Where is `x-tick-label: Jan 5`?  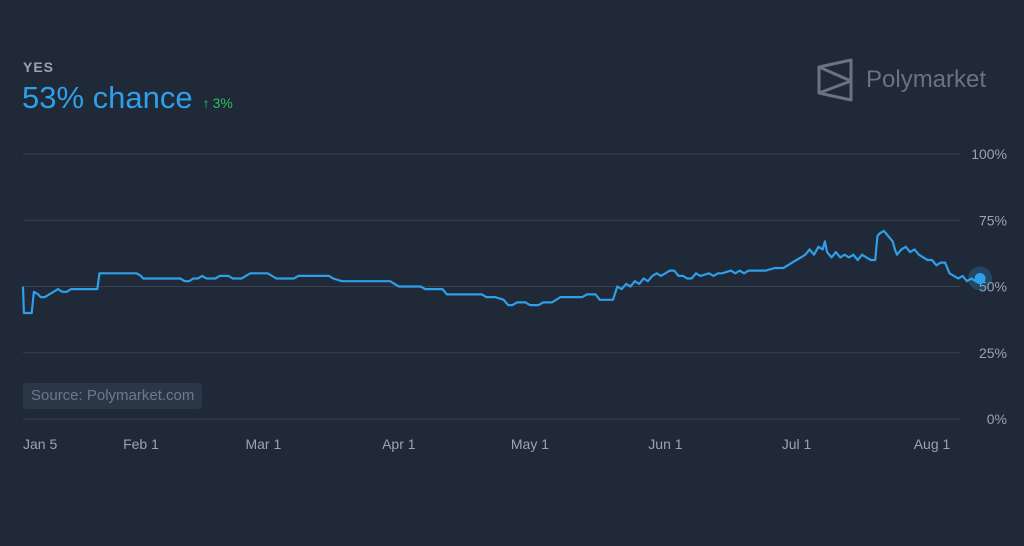
x-tick-label: Jan 5 is located at coordinates (40, 444).